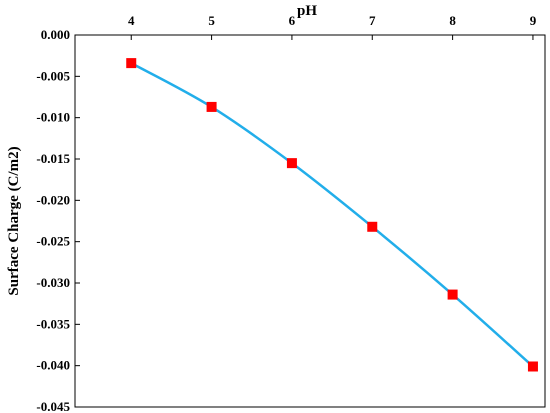 The height and width of the screenshot is (413, 550). Describe the element at coordinates (533, 20) in the screenshot. I see `x-tick-label: 9` at that location.